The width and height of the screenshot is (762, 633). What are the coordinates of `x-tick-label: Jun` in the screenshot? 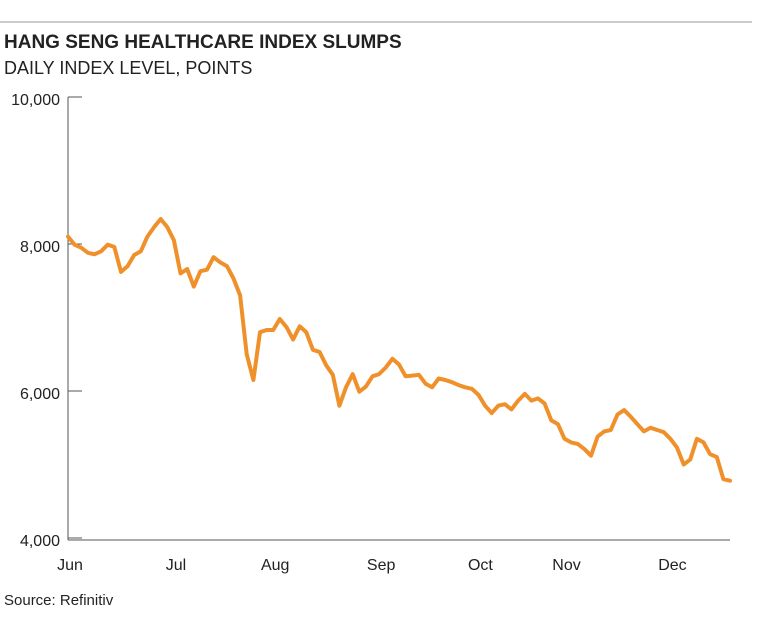 It's located at (70, 565).